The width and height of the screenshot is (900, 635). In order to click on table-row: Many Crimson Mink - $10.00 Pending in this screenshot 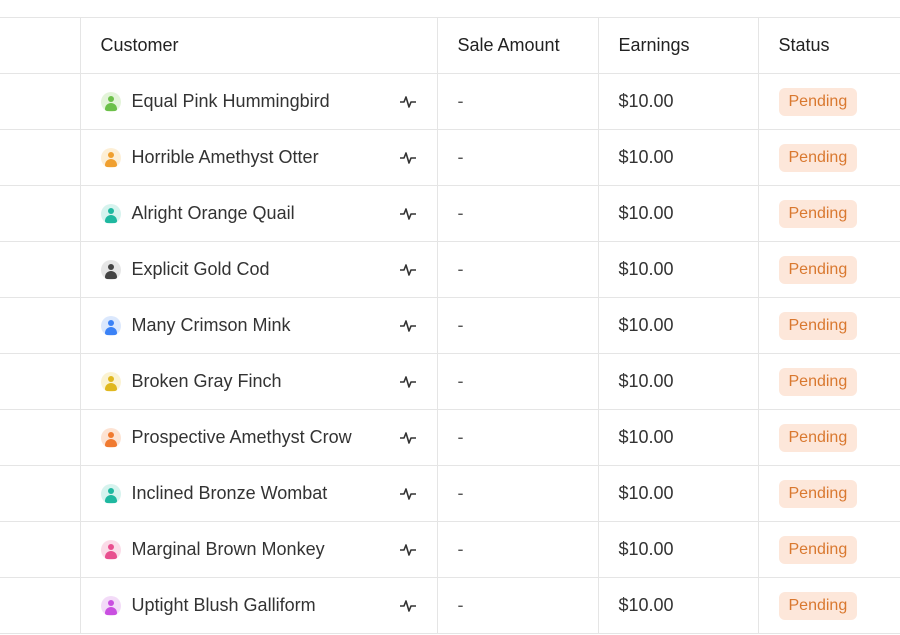, I will do `click(450, 325)`.